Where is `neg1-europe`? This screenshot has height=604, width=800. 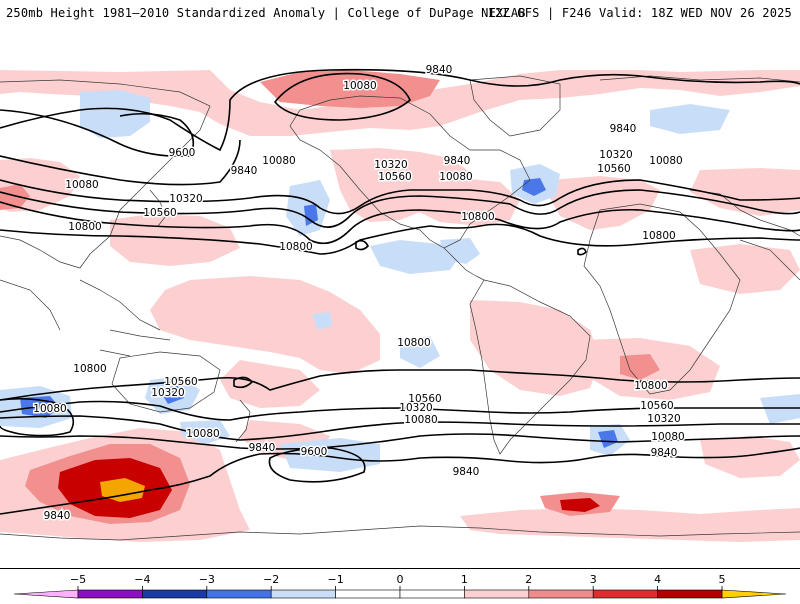
neg1-europe is located at coordinates (690, 119).